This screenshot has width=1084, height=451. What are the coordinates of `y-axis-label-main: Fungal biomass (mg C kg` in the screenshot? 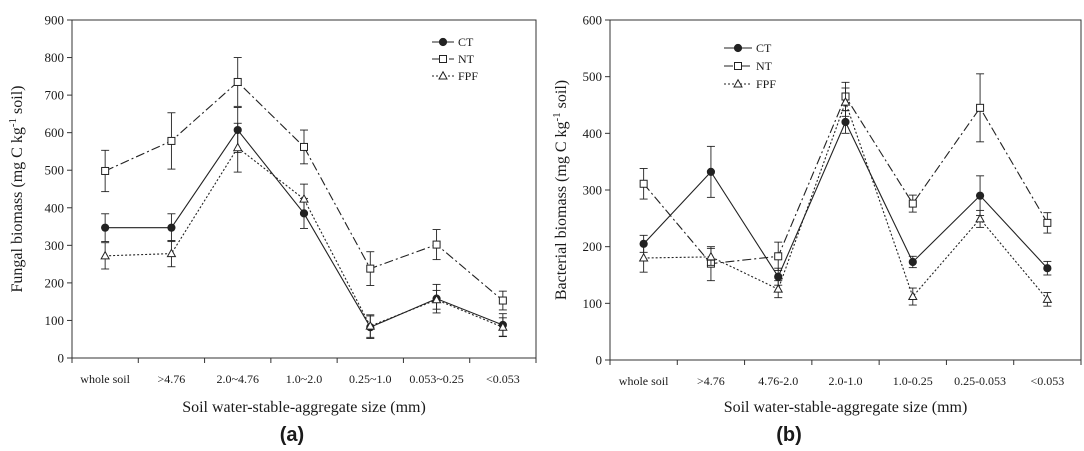 It's located at (17, 209).